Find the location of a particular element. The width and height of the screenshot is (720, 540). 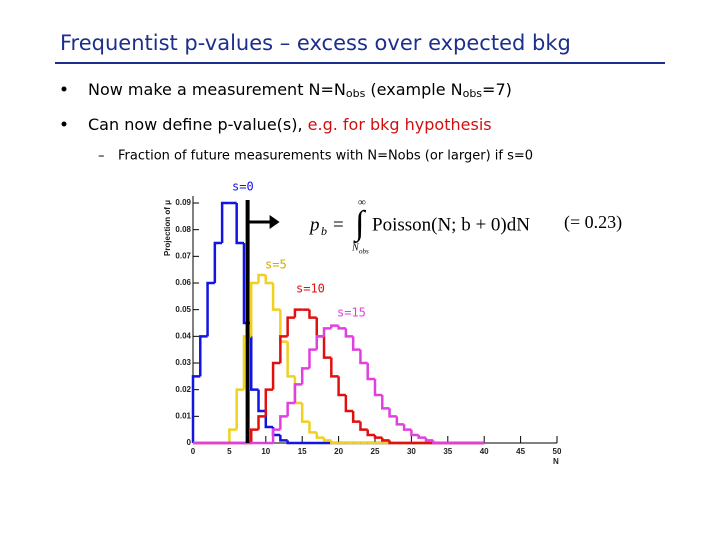

bullet-text: Now make a measurement N=N is located at coordinates (217, 89).